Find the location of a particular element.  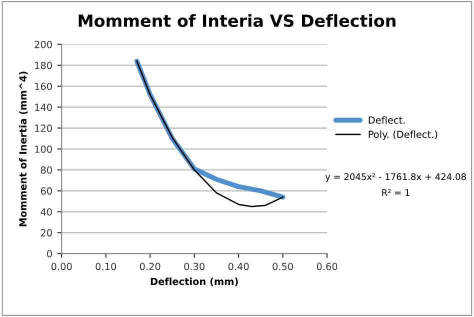

x-tick-label: 0.40 is located at coordinates (238, 266).